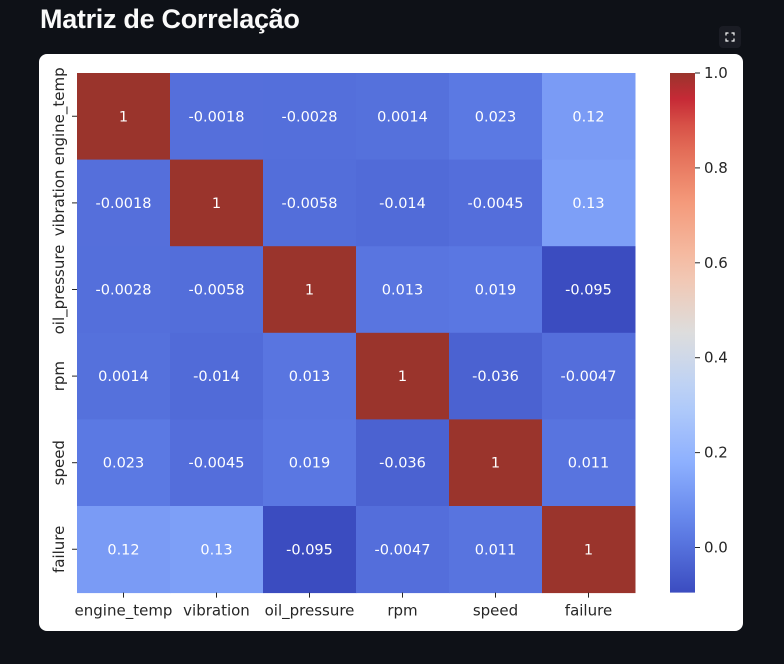 Image resolution: width=784 pixels, height=664 pixels. What do you see at coordinates (682, 333) in the screenshot?
I see `colorbar` at bounding box center [682, 333].